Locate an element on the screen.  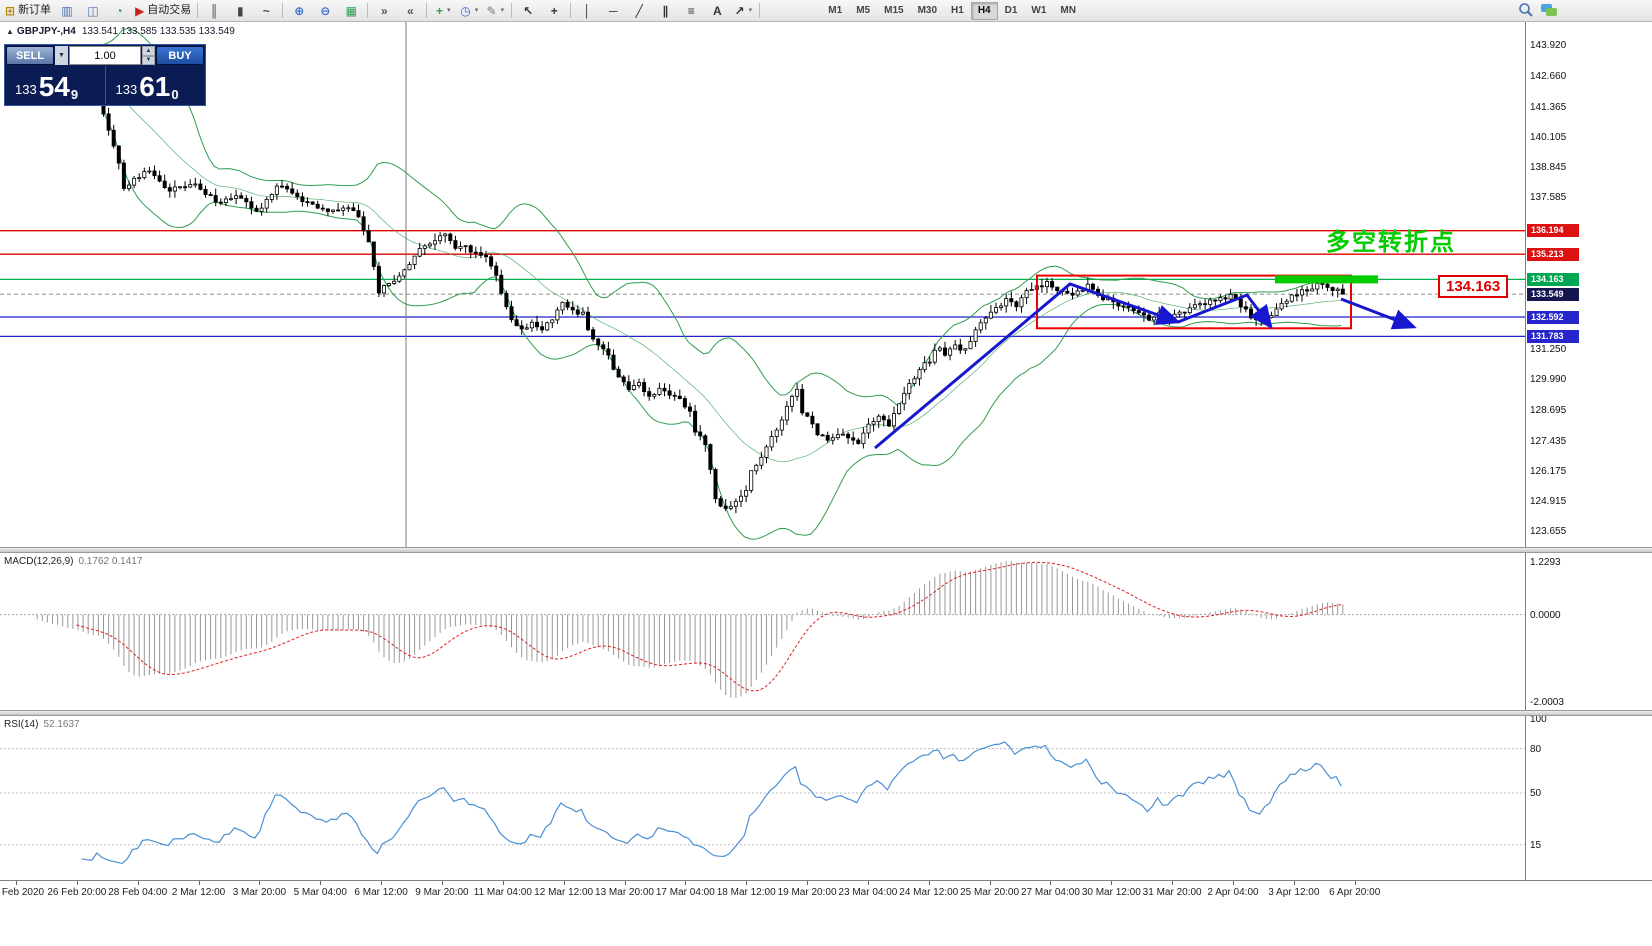
trade-prices-row: 133 54 9 133 61 0 is located at coordinates (105, 85).